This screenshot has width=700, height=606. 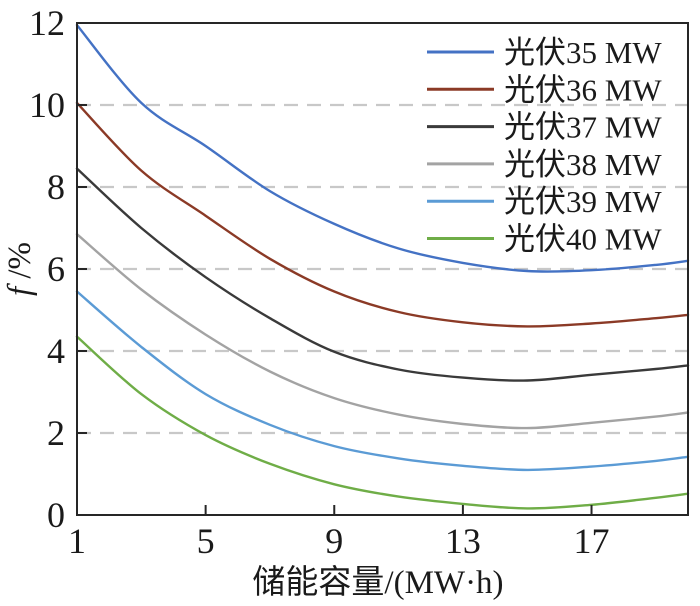 What do you see at coordinates (56, 269) in the screenshot?
I see `y-tick-label-6: 6` at bounding box center [56, 269].